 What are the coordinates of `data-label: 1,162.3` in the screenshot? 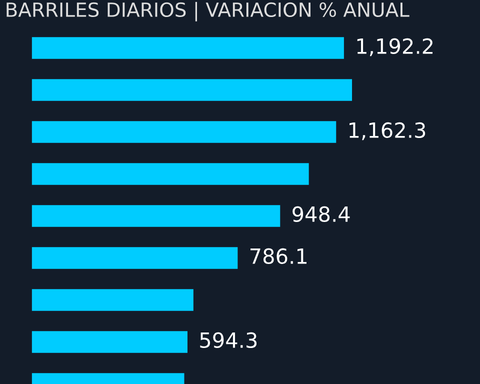 It's located at (388, 131).